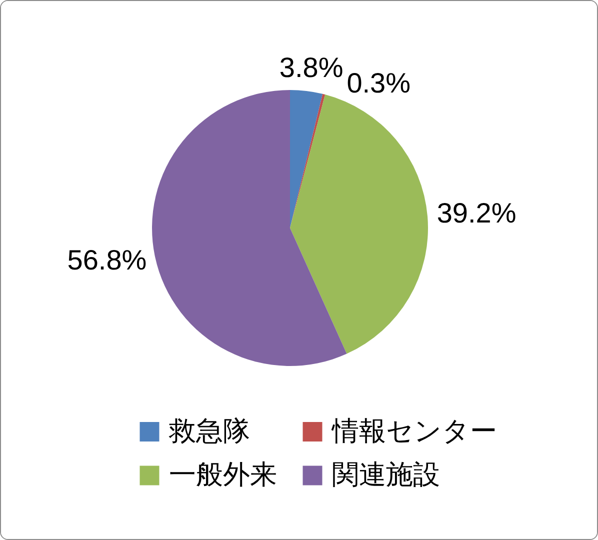  I want to click on legend-label: 情報センター, so click(414, 431).